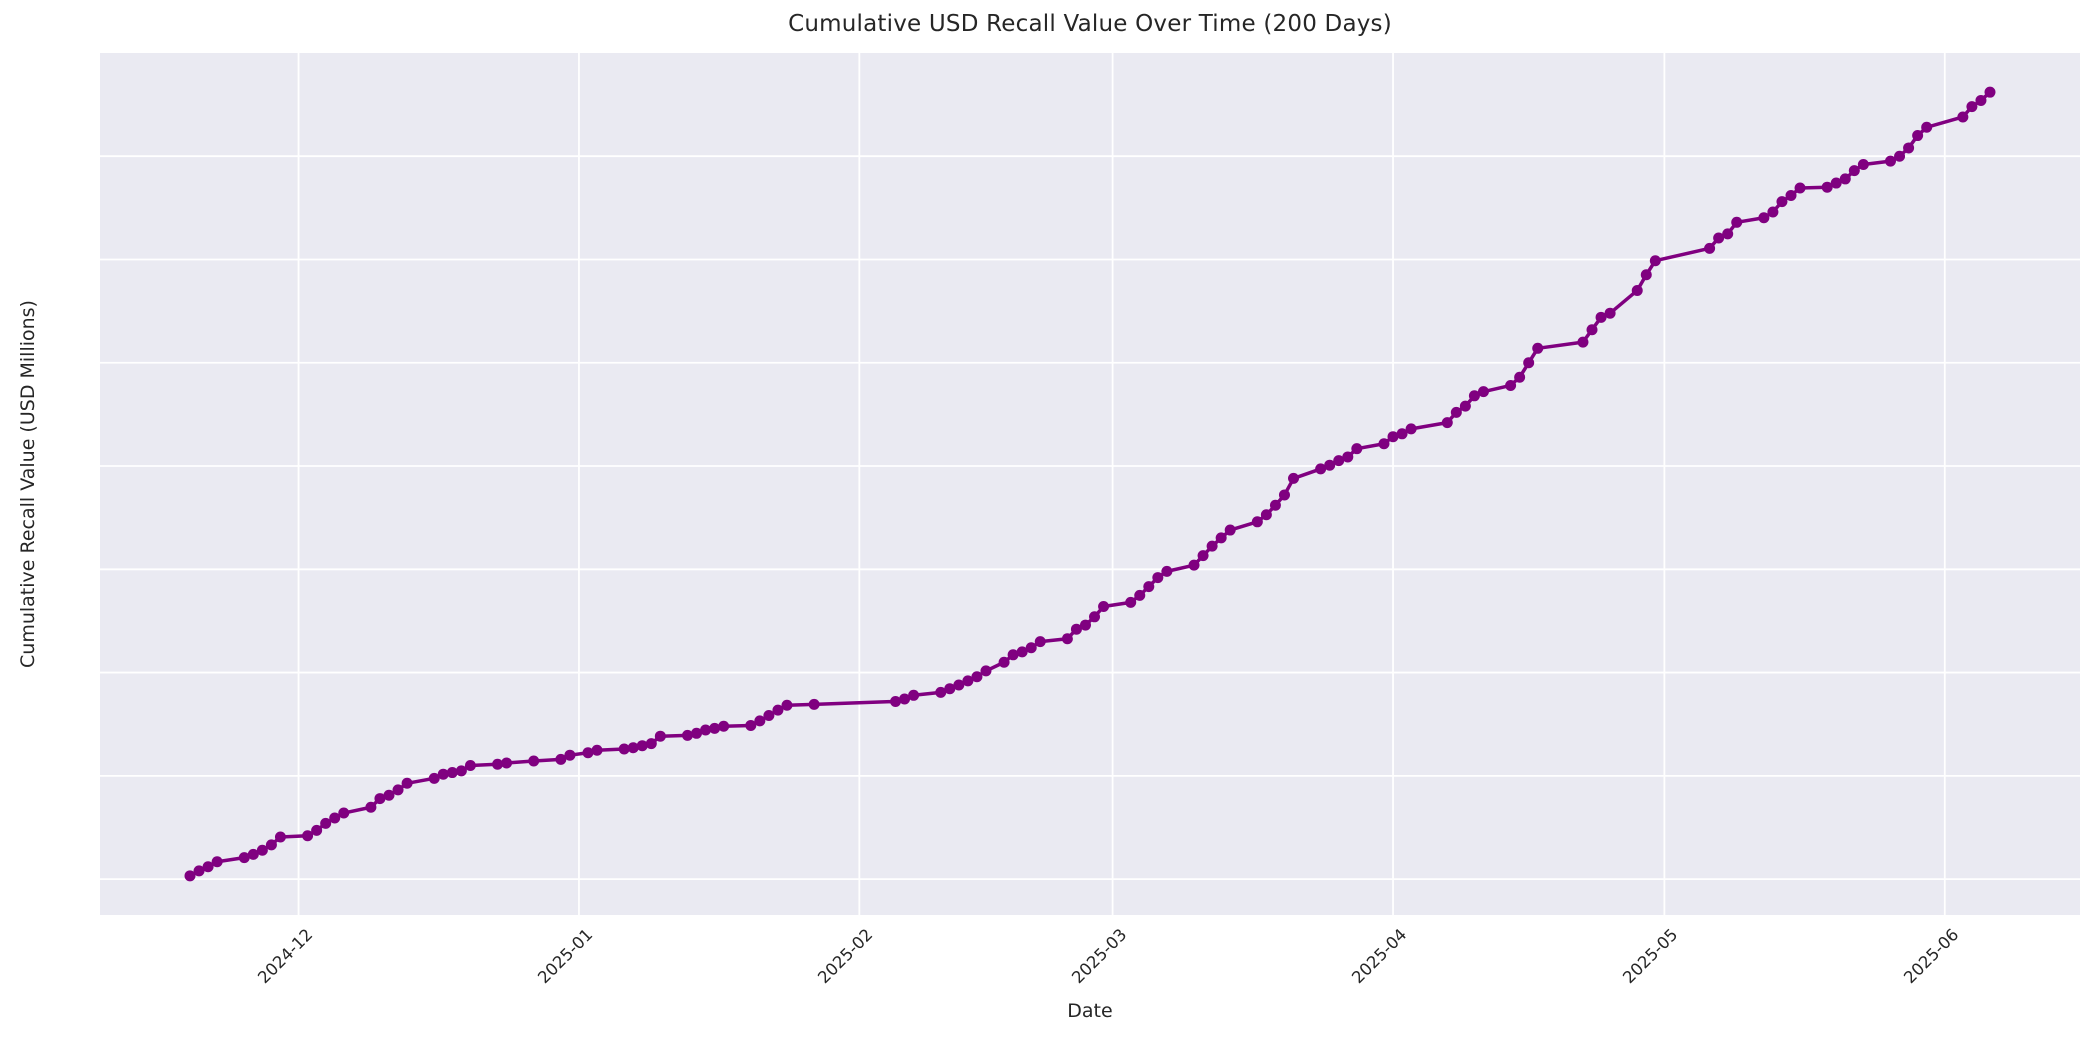 This screenshot has width=2100, height=1050. Describe the element at coordinates (28, 484) in the screenshot. I see `y-axis-label: Cumulative Recall Value (USD Millions)` at that location.